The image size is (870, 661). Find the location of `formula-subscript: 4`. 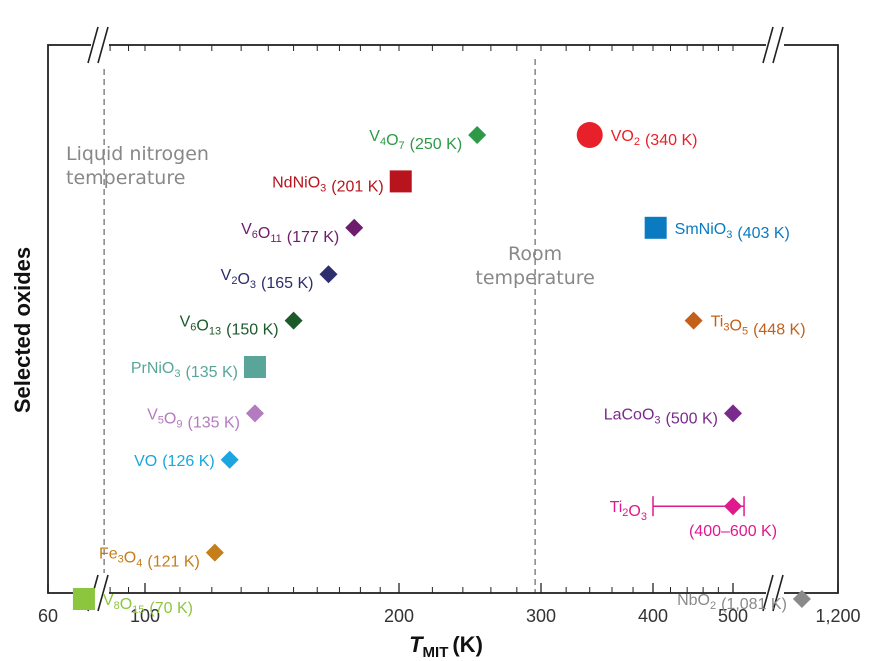

formula-subscript: 4 is located at coordinates (383, 142).